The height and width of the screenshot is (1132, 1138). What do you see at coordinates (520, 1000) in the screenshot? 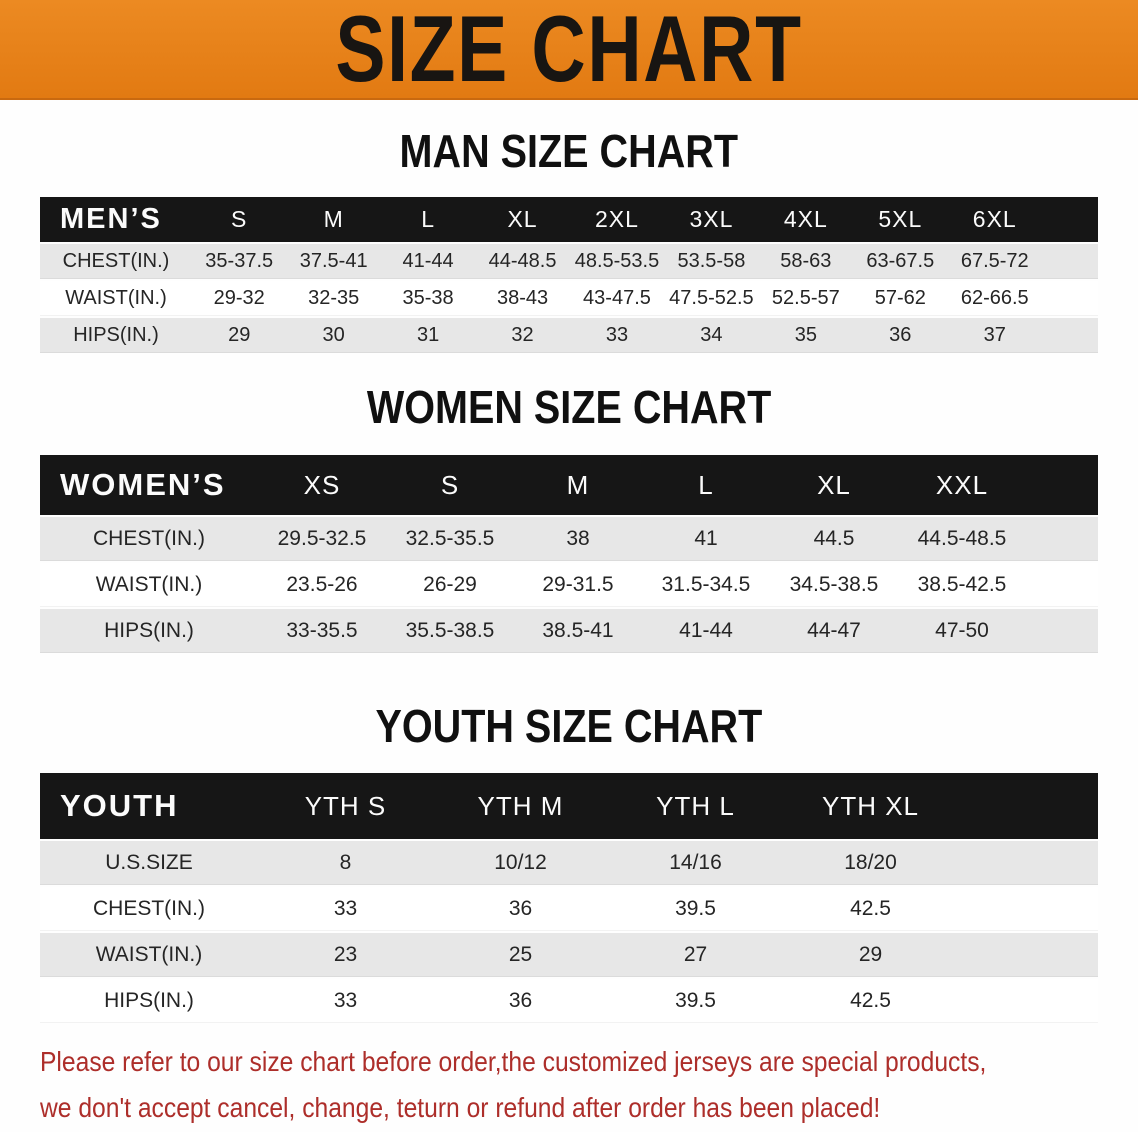
I see `youth-cell-3-1: 36` at bounding box center [520, 1000].